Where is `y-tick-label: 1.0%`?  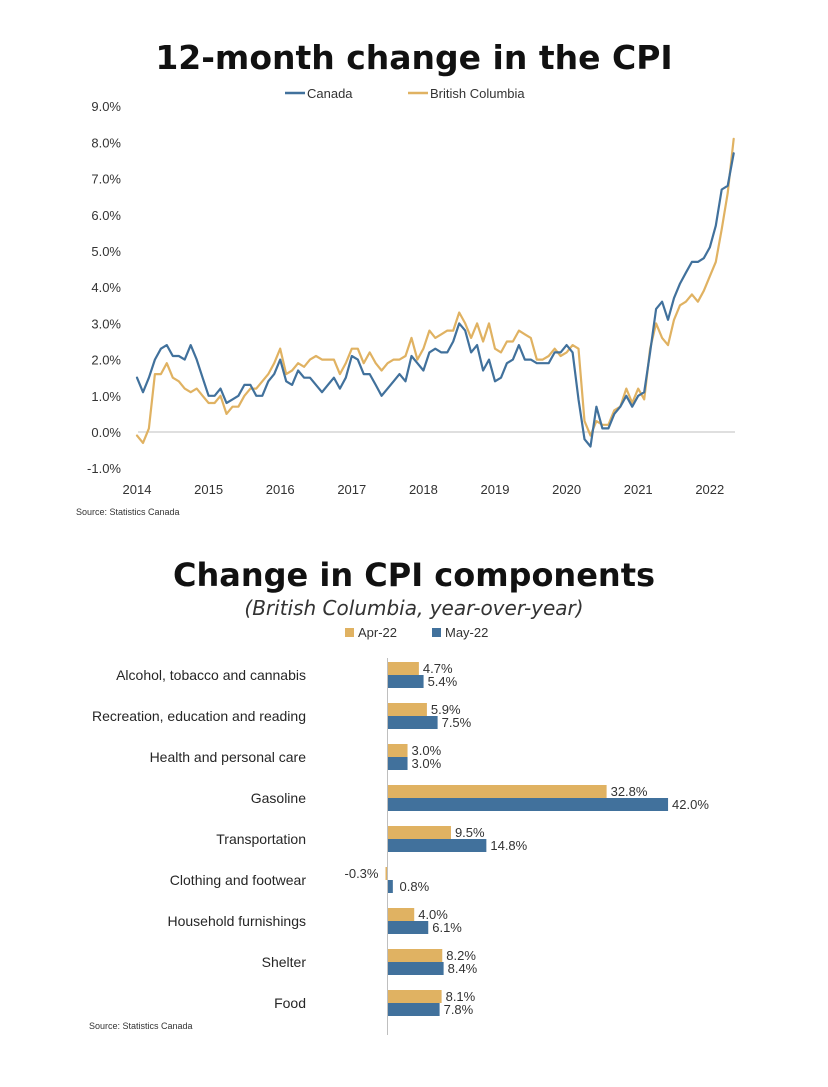
y-tick-label: 1.0% is located at coordinates (106, 396).